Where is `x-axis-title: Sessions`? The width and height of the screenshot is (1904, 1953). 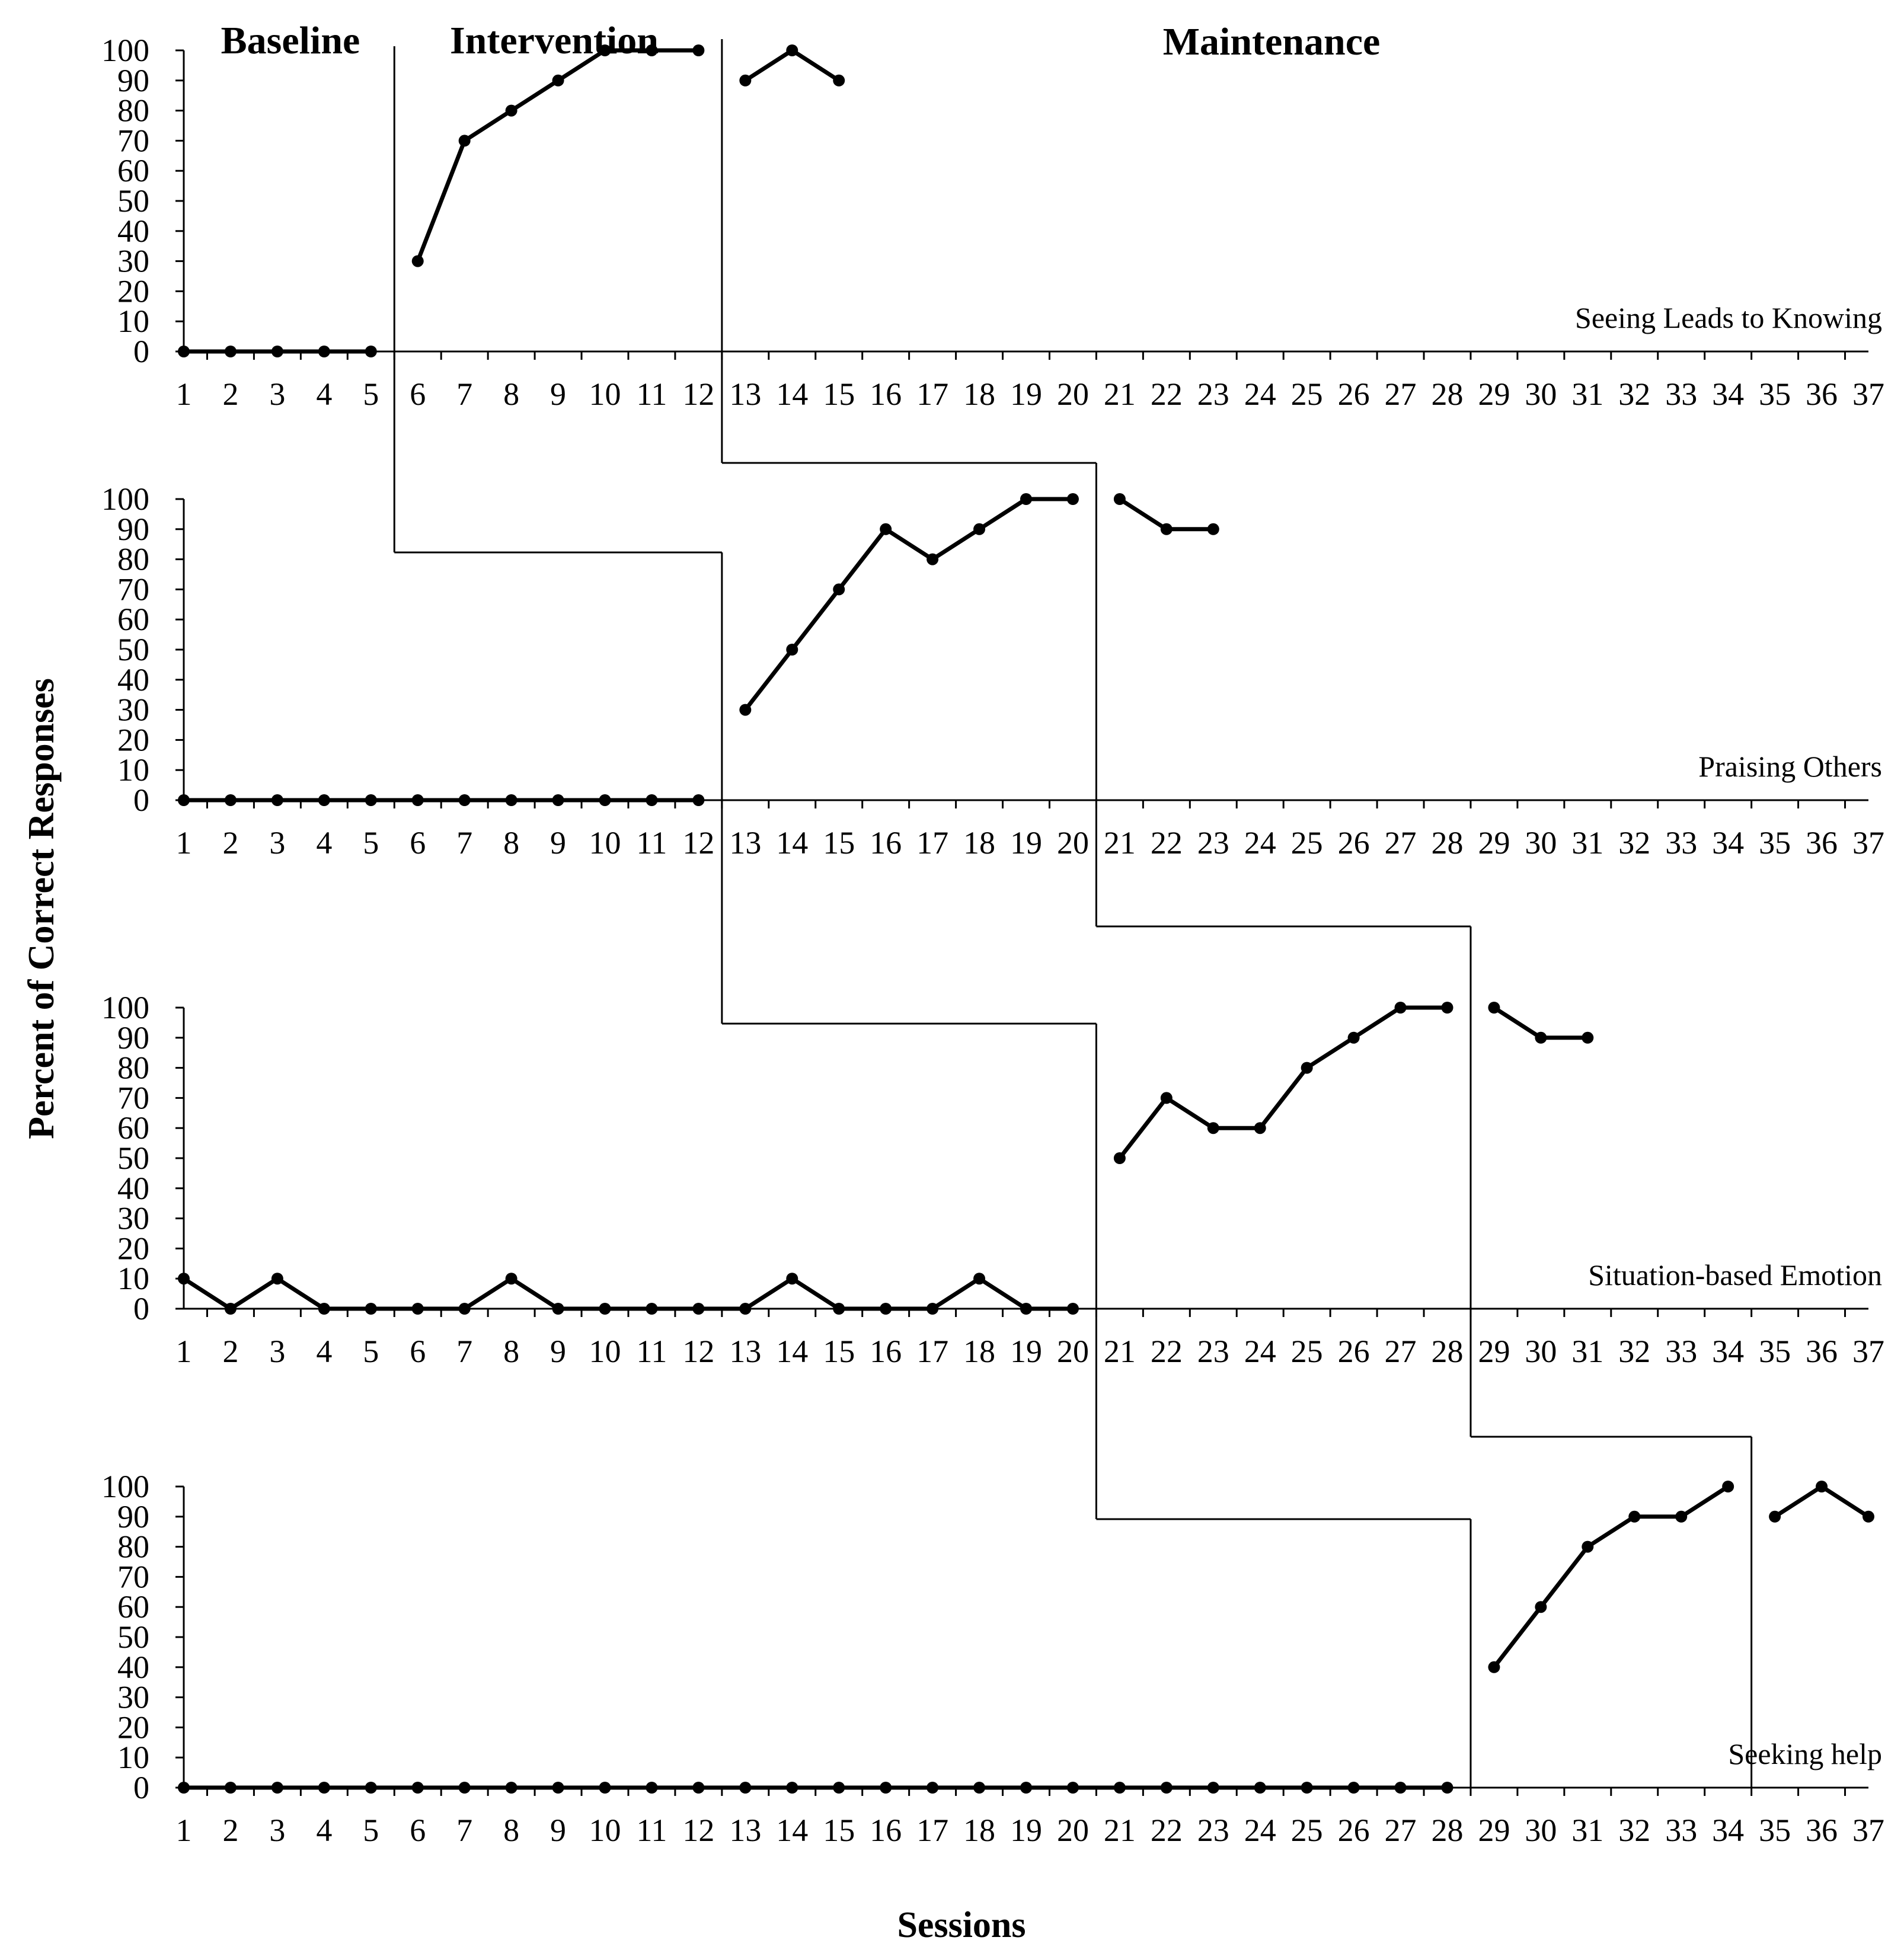 x-axis-title: Sessions is located at coordinates (961, 1925).